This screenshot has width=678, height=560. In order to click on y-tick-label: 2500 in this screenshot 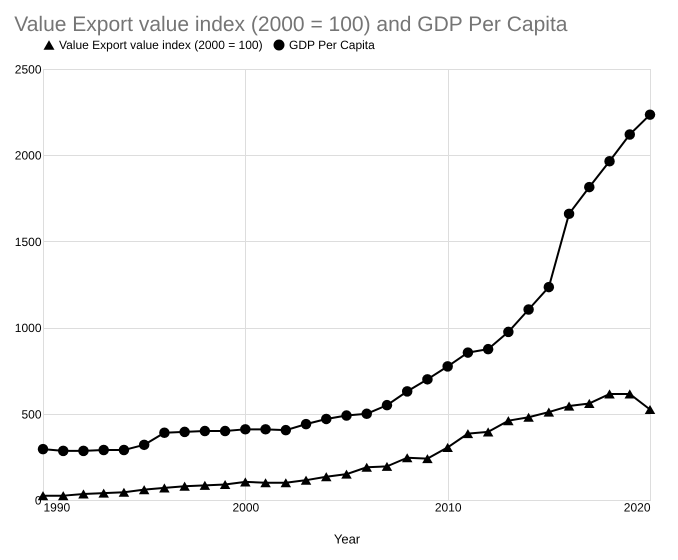, I will do `click(28, 69)`.